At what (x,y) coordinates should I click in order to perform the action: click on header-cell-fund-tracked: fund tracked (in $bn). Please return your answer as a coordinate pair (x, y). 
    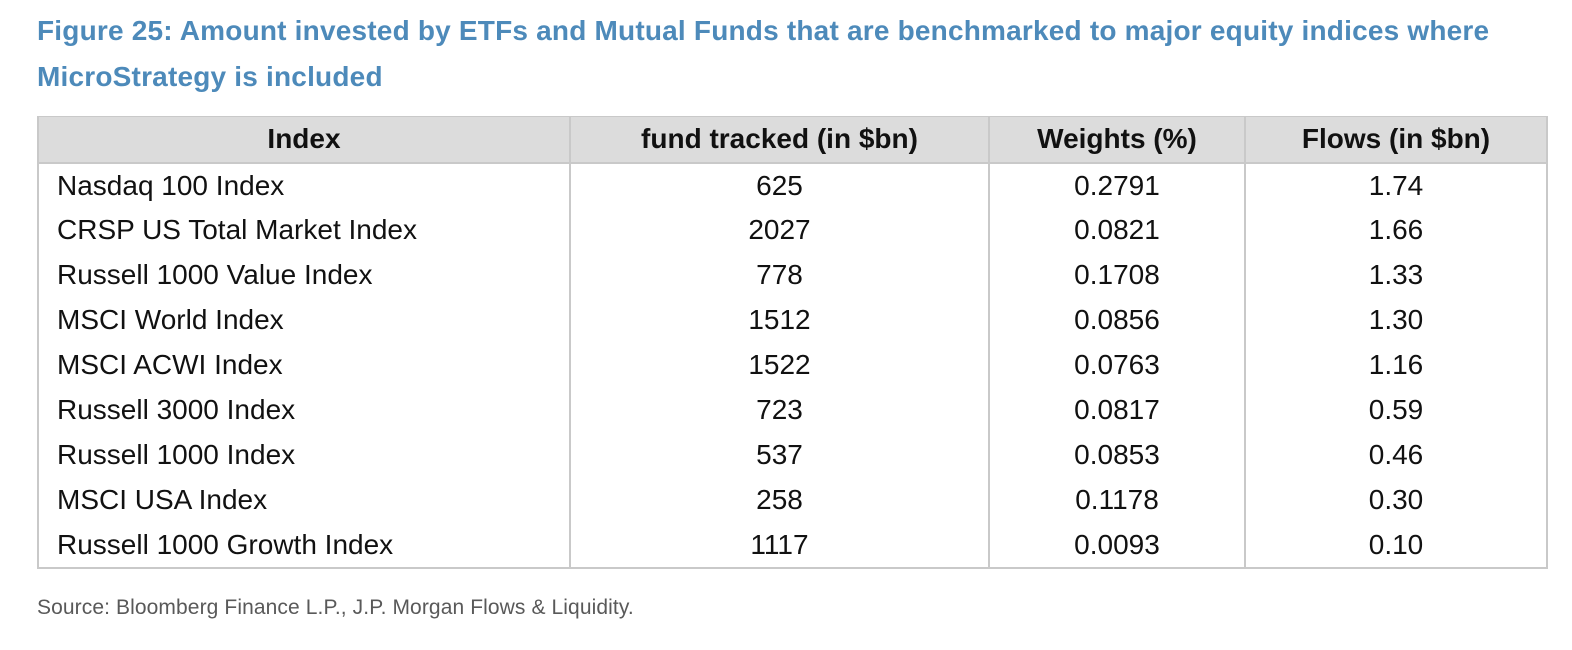
    Looking at the image, I should click on (779, 140).